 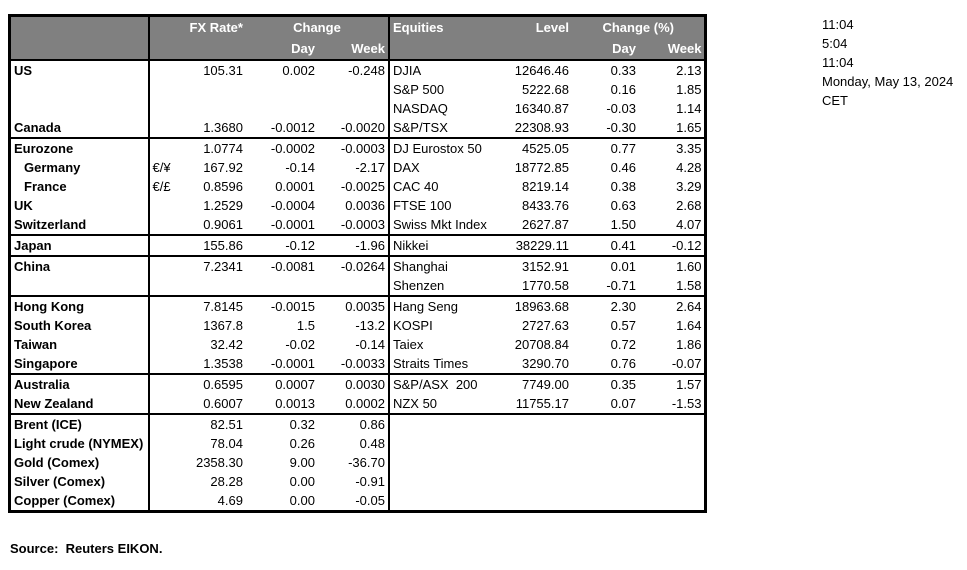 What do you see at coordinates (65, 500) in the screenshot?
I see `country-cell: Copper (Comex)` at bounding box center [65, 500].